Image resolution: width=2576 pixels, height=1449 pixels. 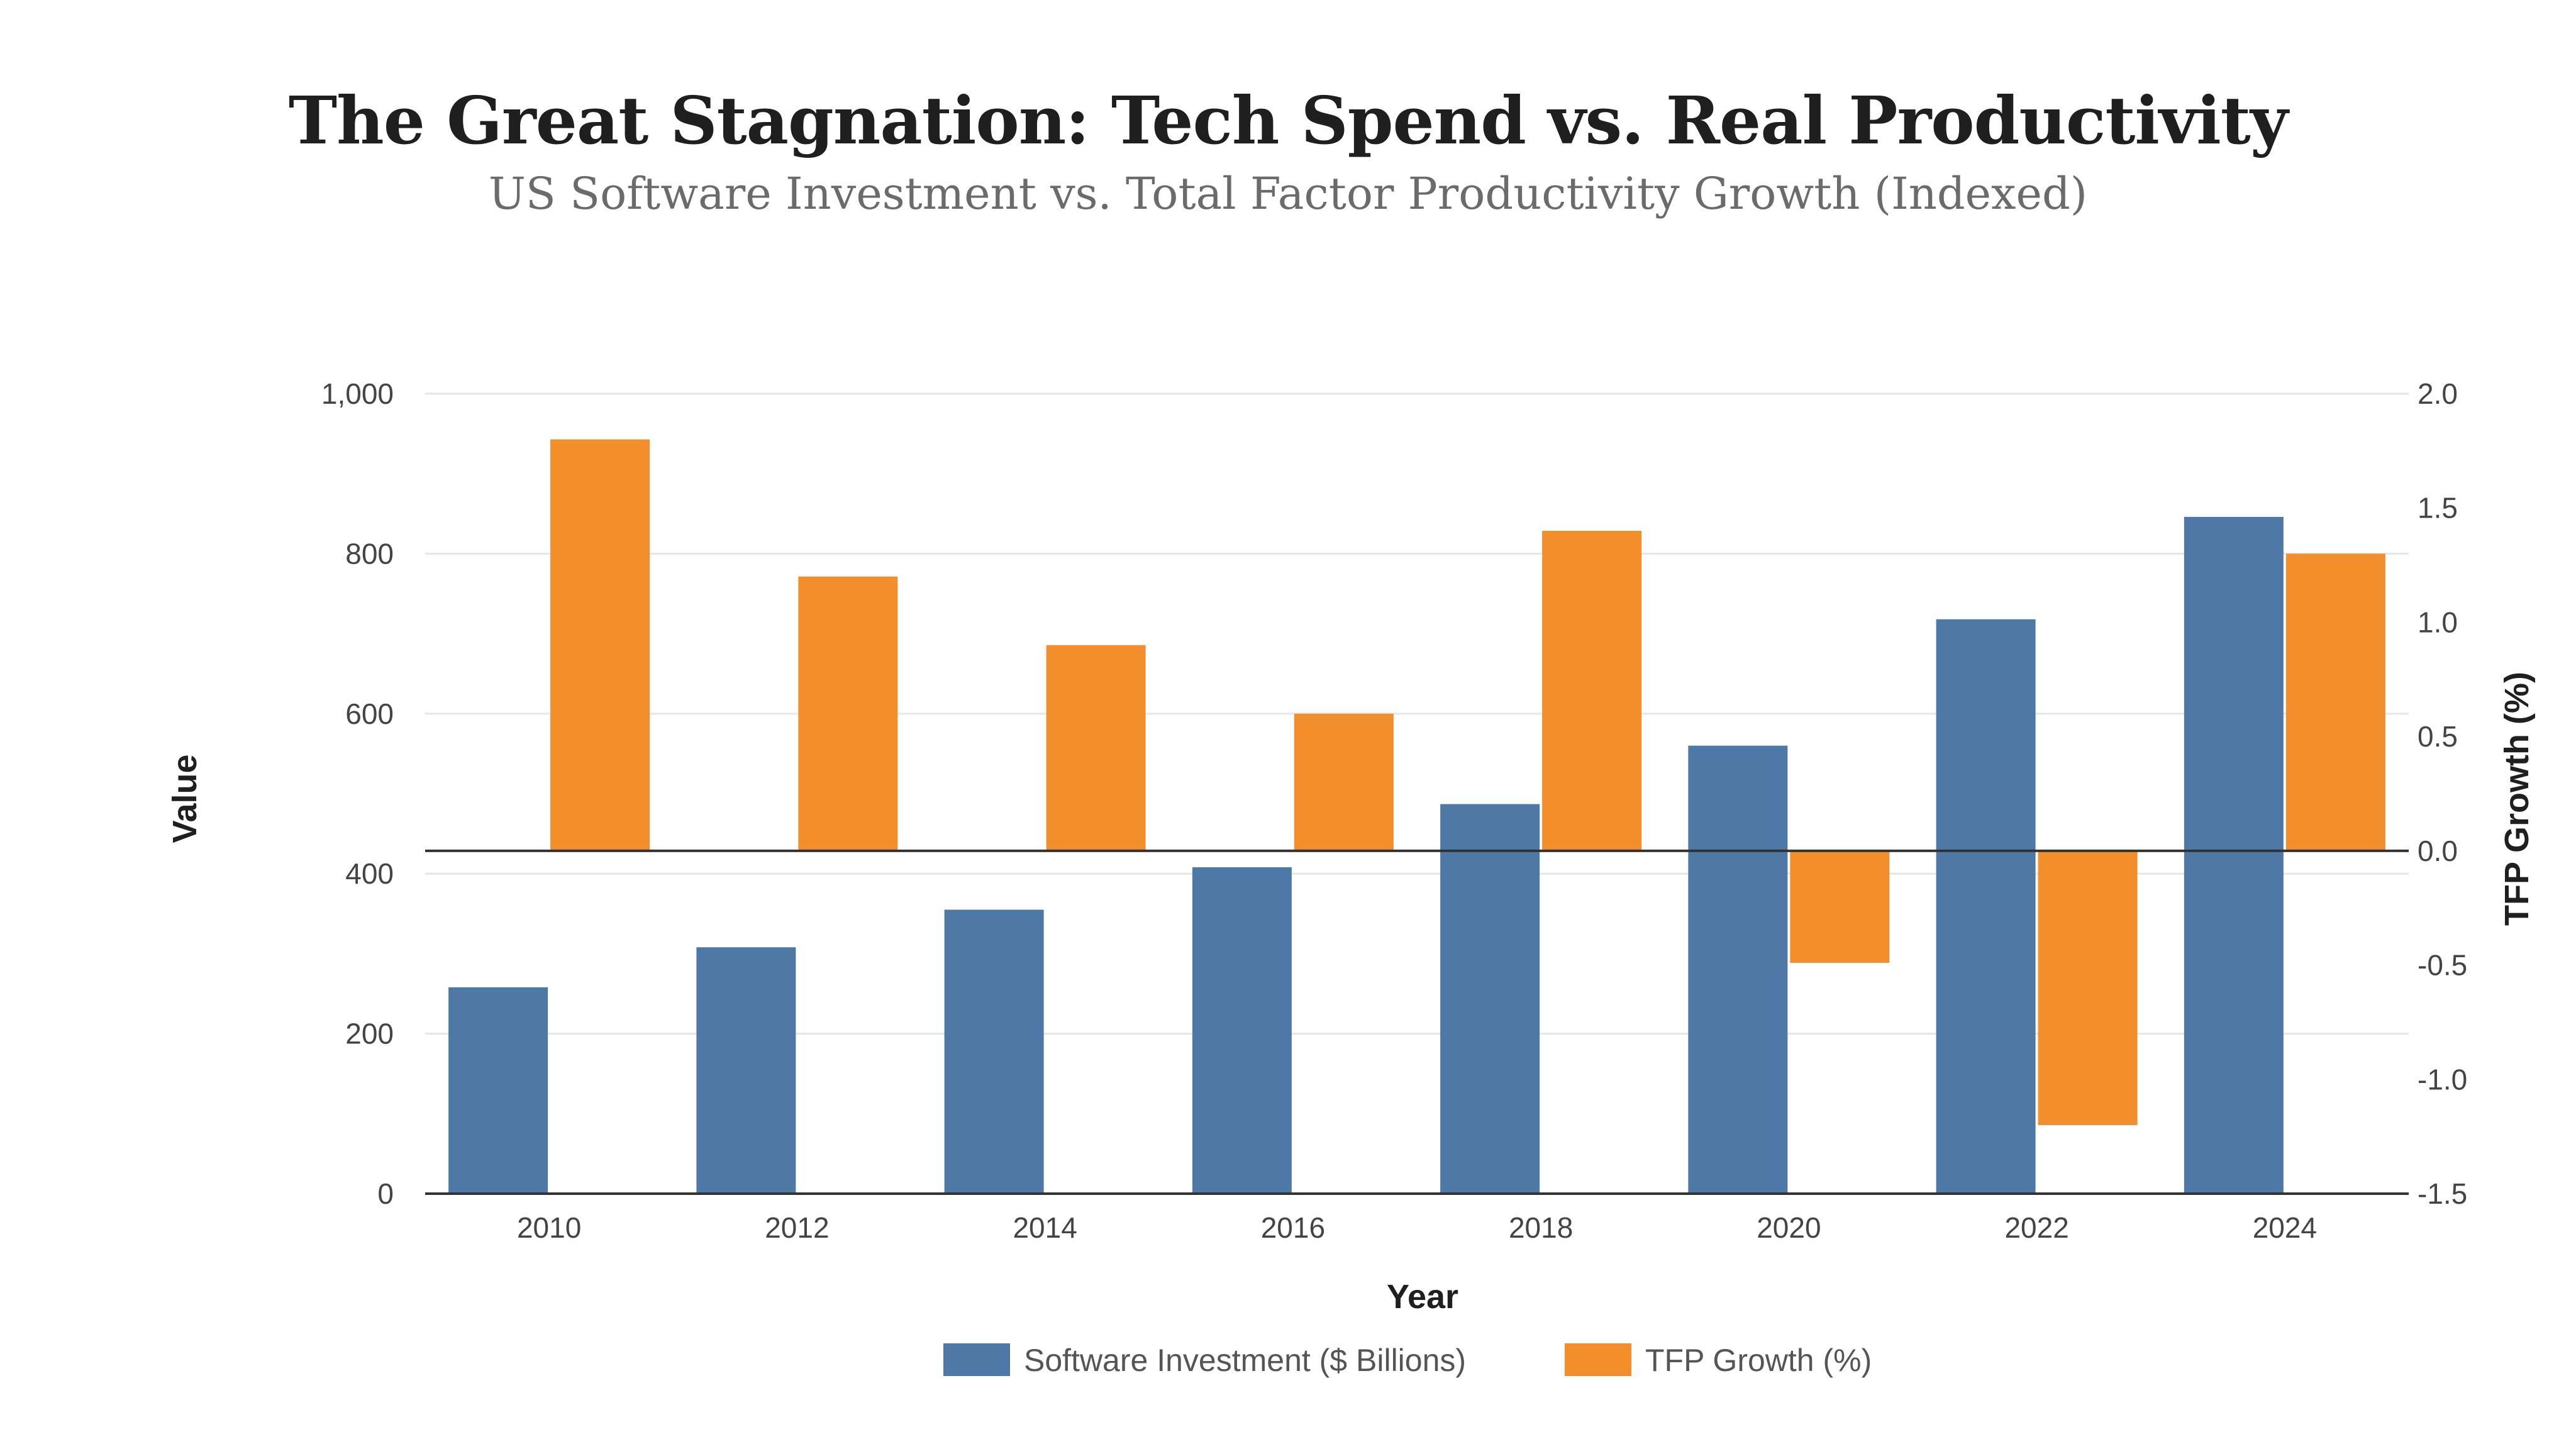 What do you see at coordinates (357, 393) in the screenshot?
I see `y-tick-label: 1,000` at bounding box center [357, 393].